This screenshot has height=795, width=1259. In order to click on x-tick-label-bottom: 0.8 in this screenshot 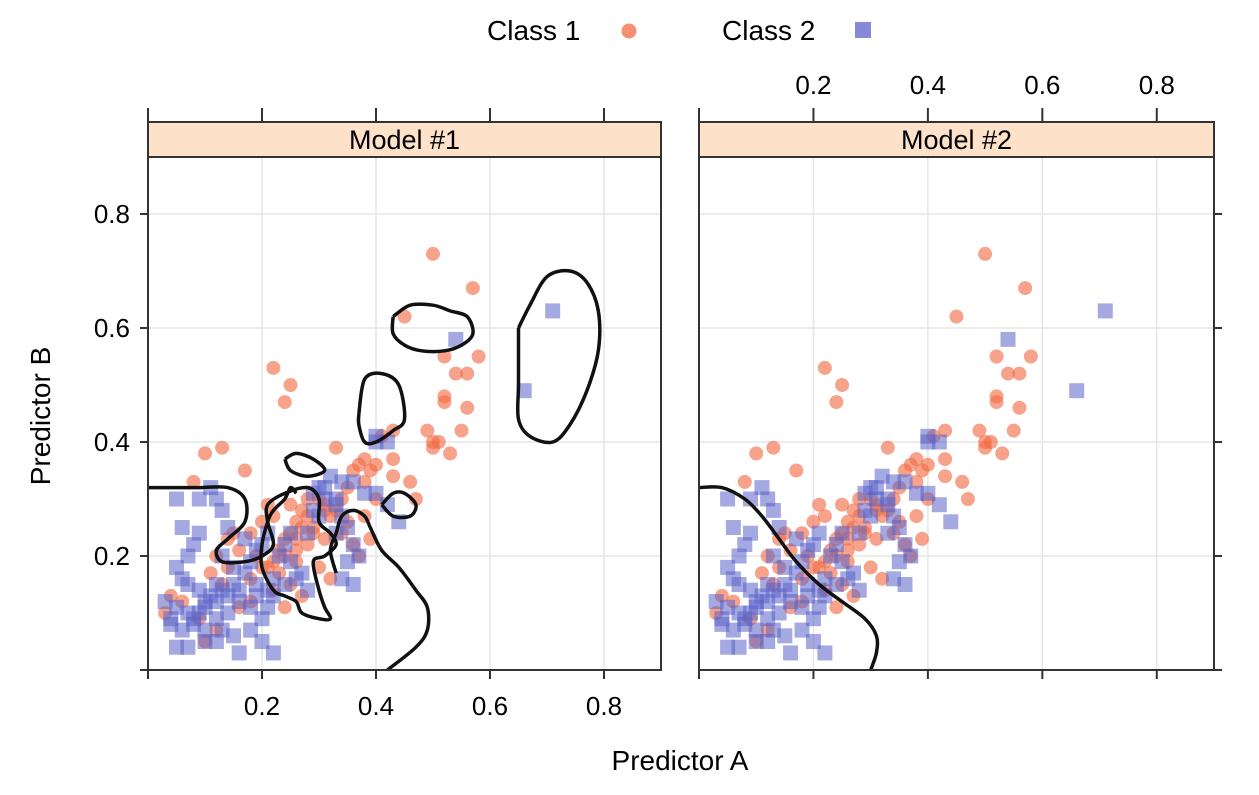, I will do `click(604, 706)`.